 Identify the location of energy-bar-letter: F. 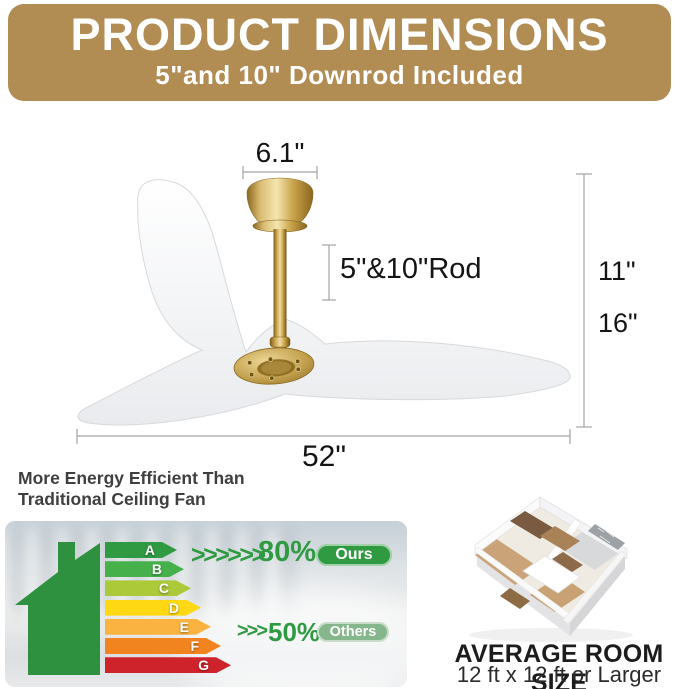
(194, 646).